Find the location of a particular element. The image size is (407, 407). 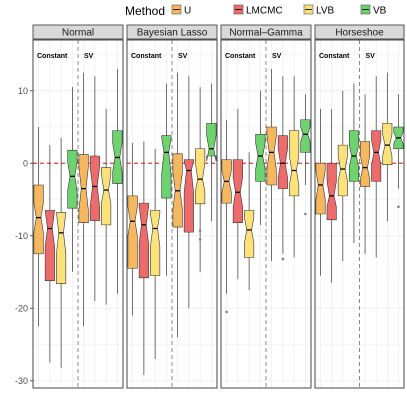

panel-title: Normal–Gamma is located at coordinates (266, 33).